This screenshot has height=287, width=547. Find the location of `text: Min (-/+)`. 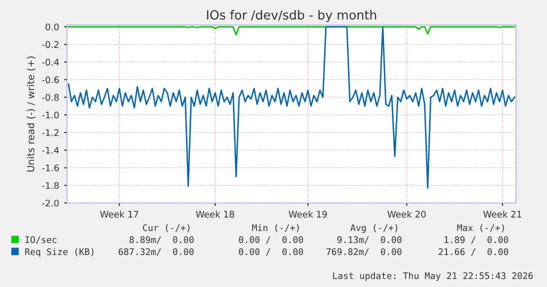

text: Min (-/+) is located at coordinates (275, 228).